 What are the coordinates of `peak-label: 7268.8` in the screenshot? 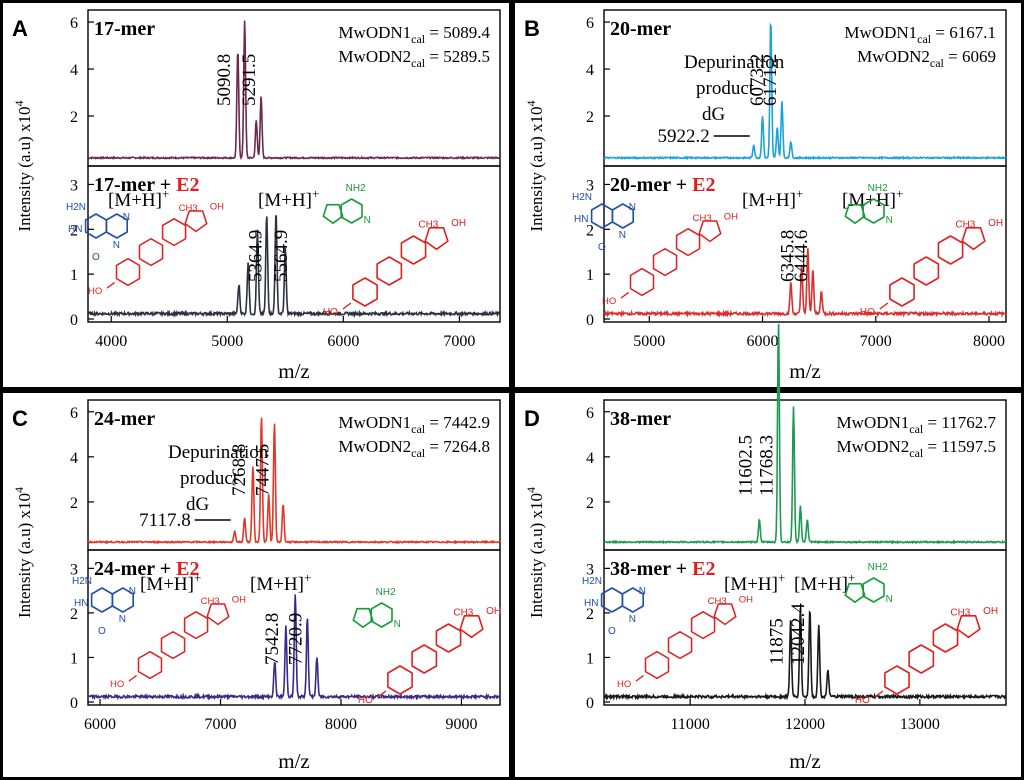 It's located at (239, 470).